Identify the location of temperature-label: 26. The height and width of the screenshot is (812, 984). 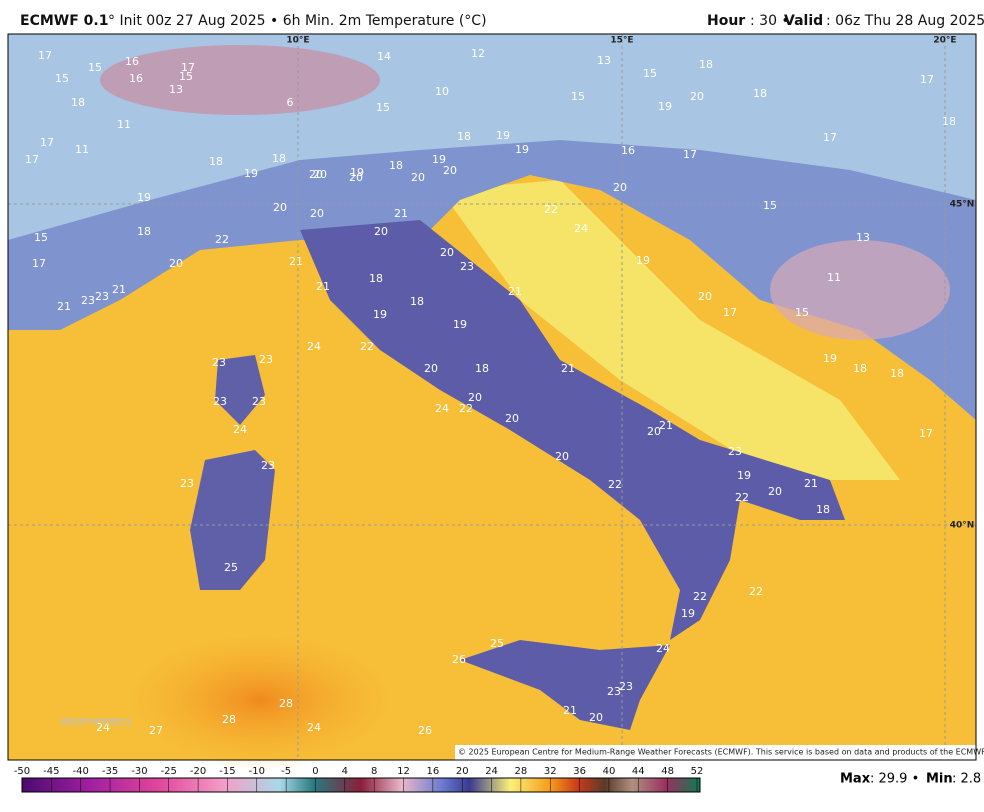
(459, 659).